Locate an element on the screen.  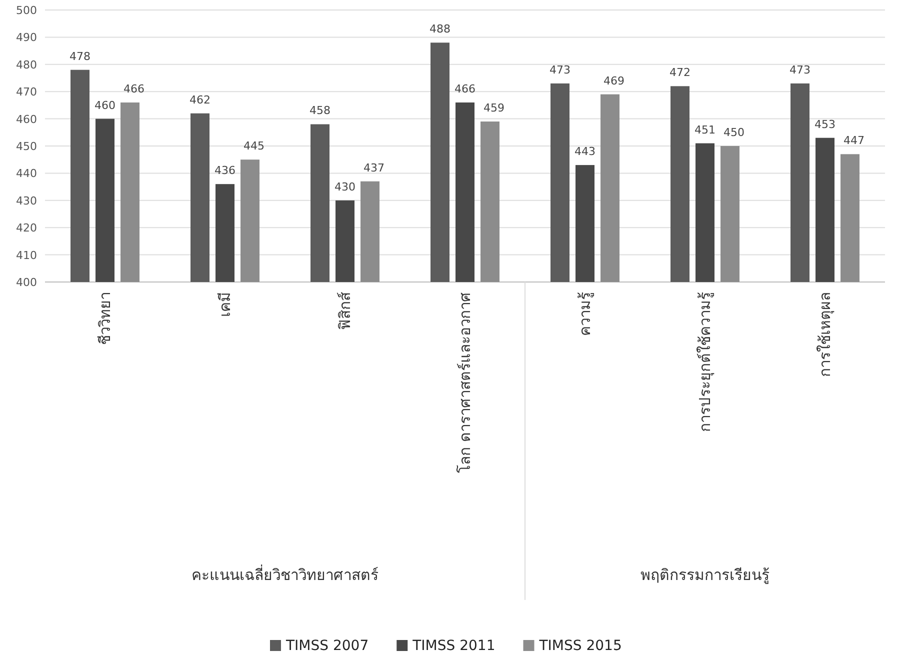
data-label: 453 is located at coordinates (825, 124).